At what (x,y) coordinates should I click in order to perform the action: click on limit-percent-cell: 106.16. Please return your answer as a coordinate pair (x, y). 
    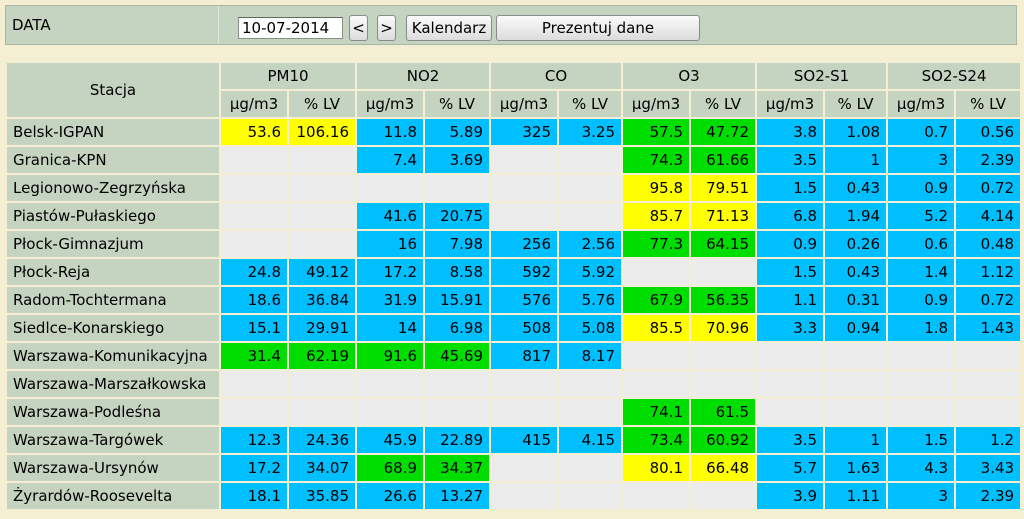
    Looking at the image, I should click on (322, 132).